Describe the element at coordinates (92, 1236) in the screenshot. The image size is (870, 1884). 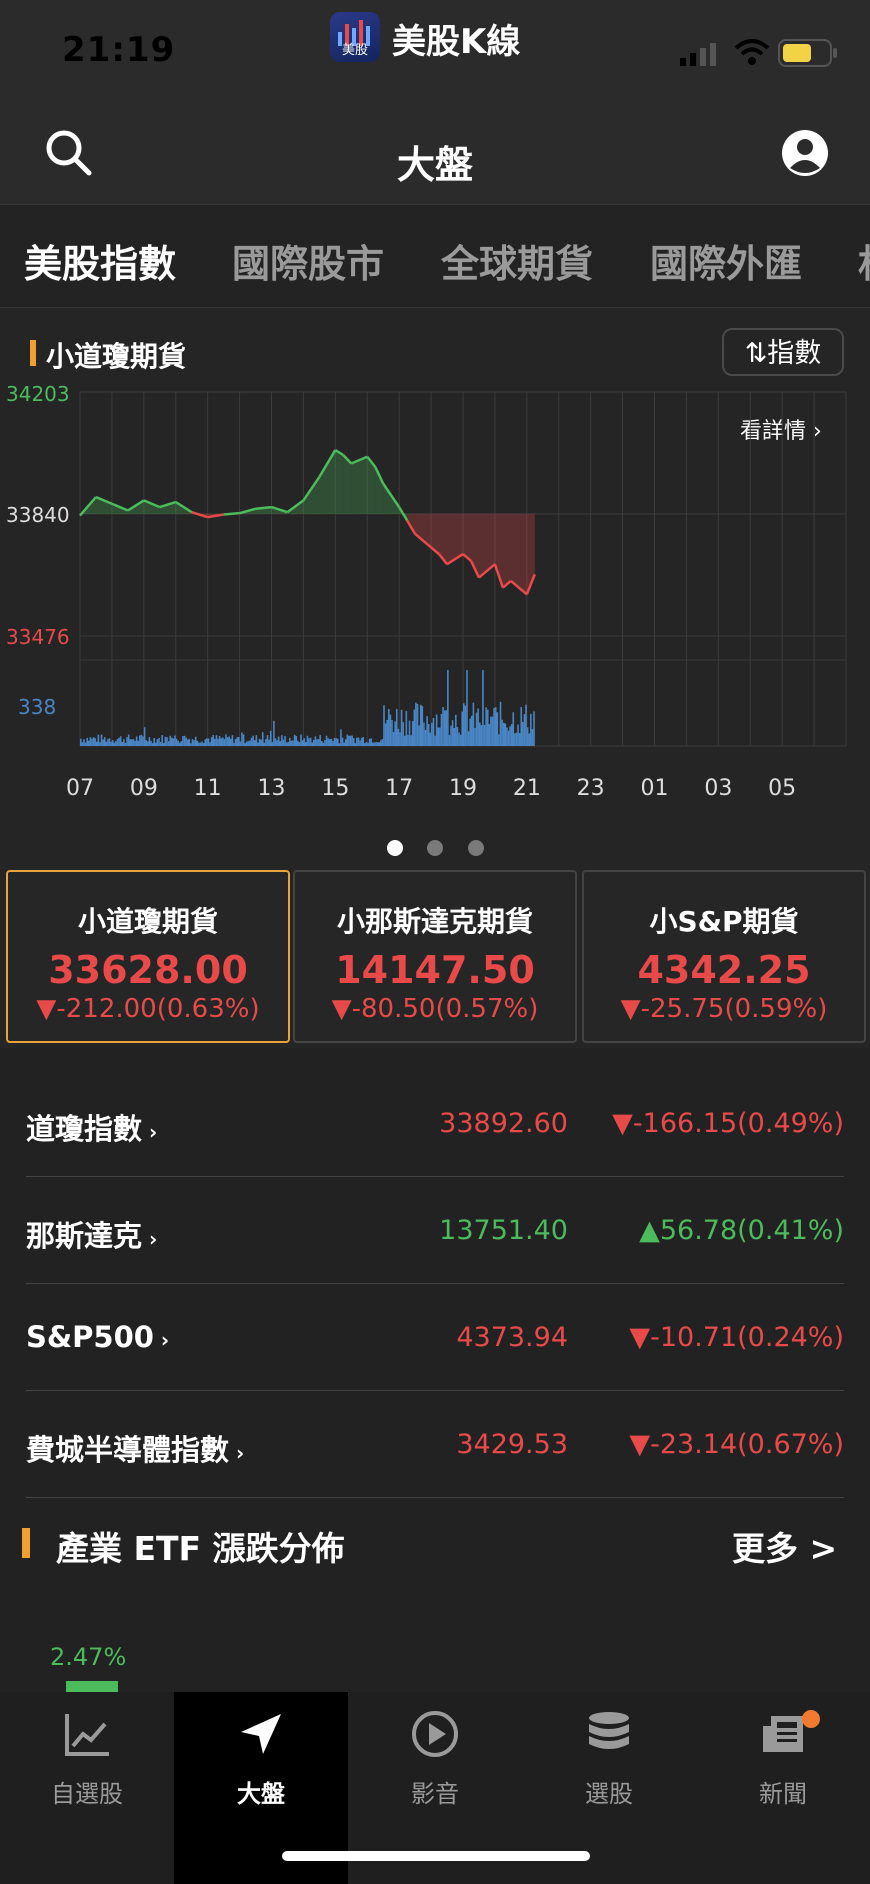
I see `index-name: 那斯達克 ›` at that location.